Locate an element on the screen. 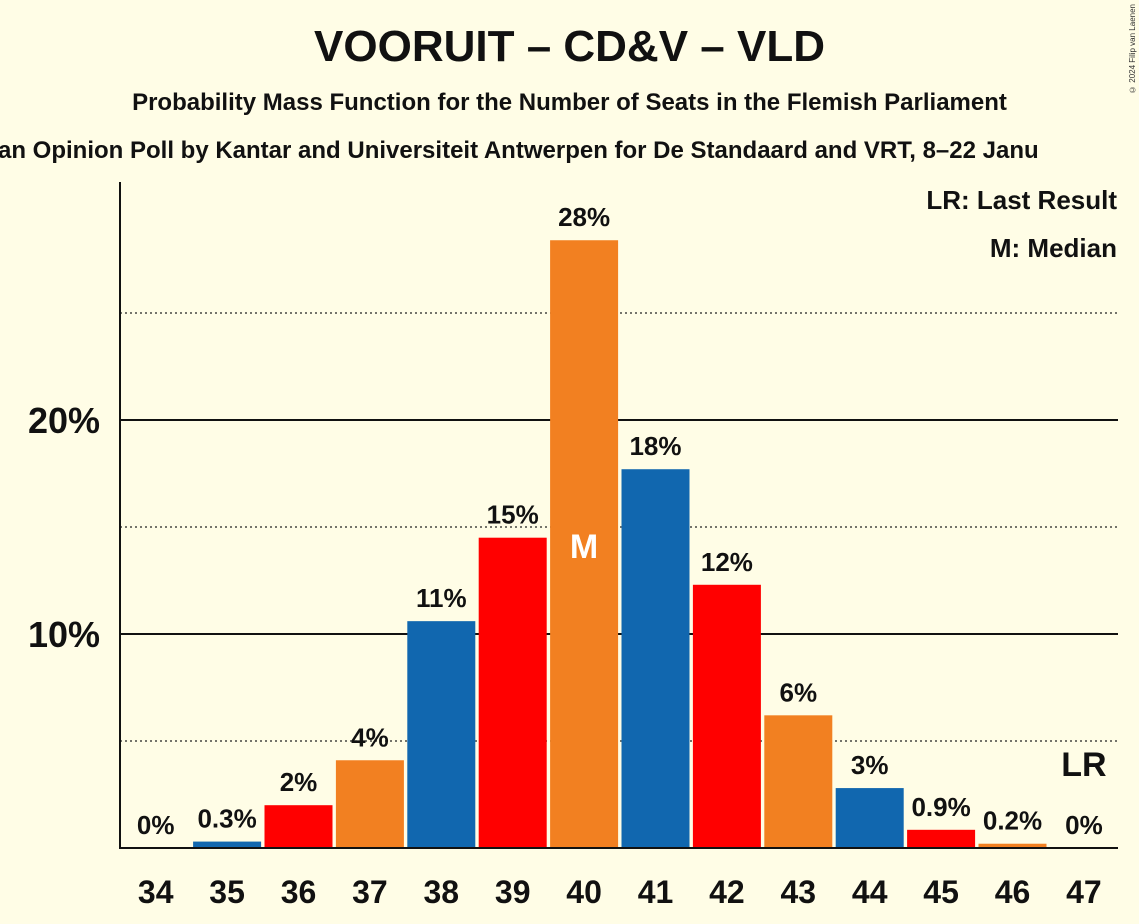 The height and width of the screenshot is (924, 1139). value-label-37: 4% is located at coordinates (370, 737).